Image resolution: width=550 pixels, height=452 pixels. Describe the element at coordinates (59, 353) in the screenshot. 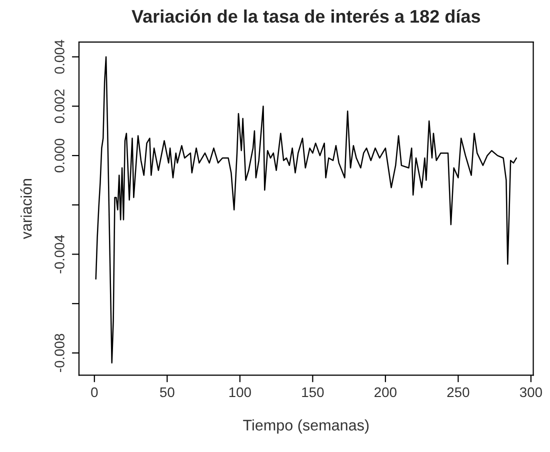

I see `y-tick-label: -0.008` at that location.